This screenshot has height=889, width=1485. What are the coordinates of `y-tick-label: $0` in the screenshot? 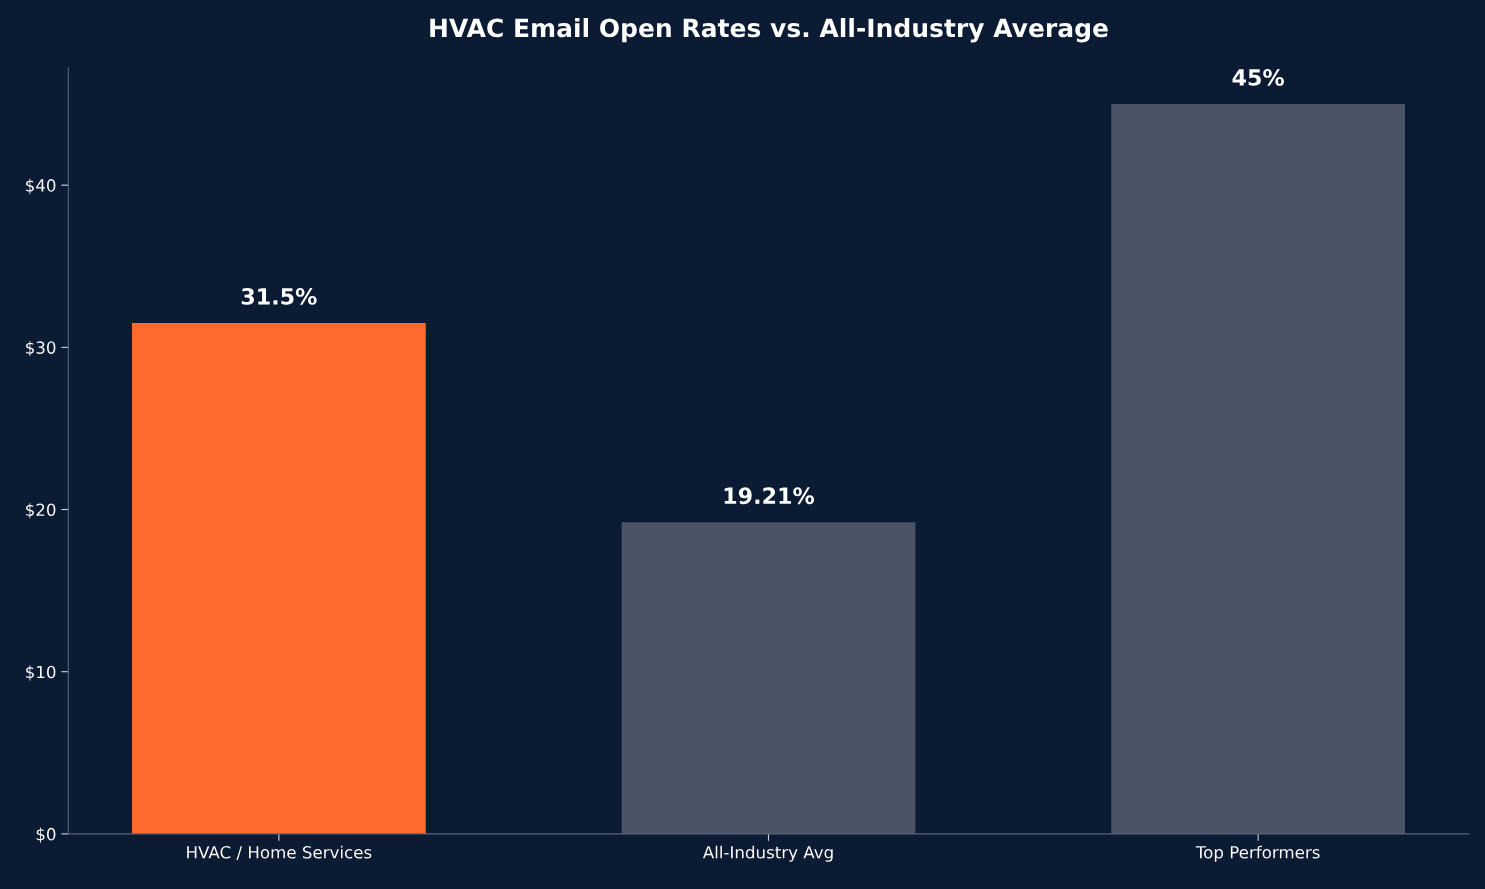 It's located at (46, 835).